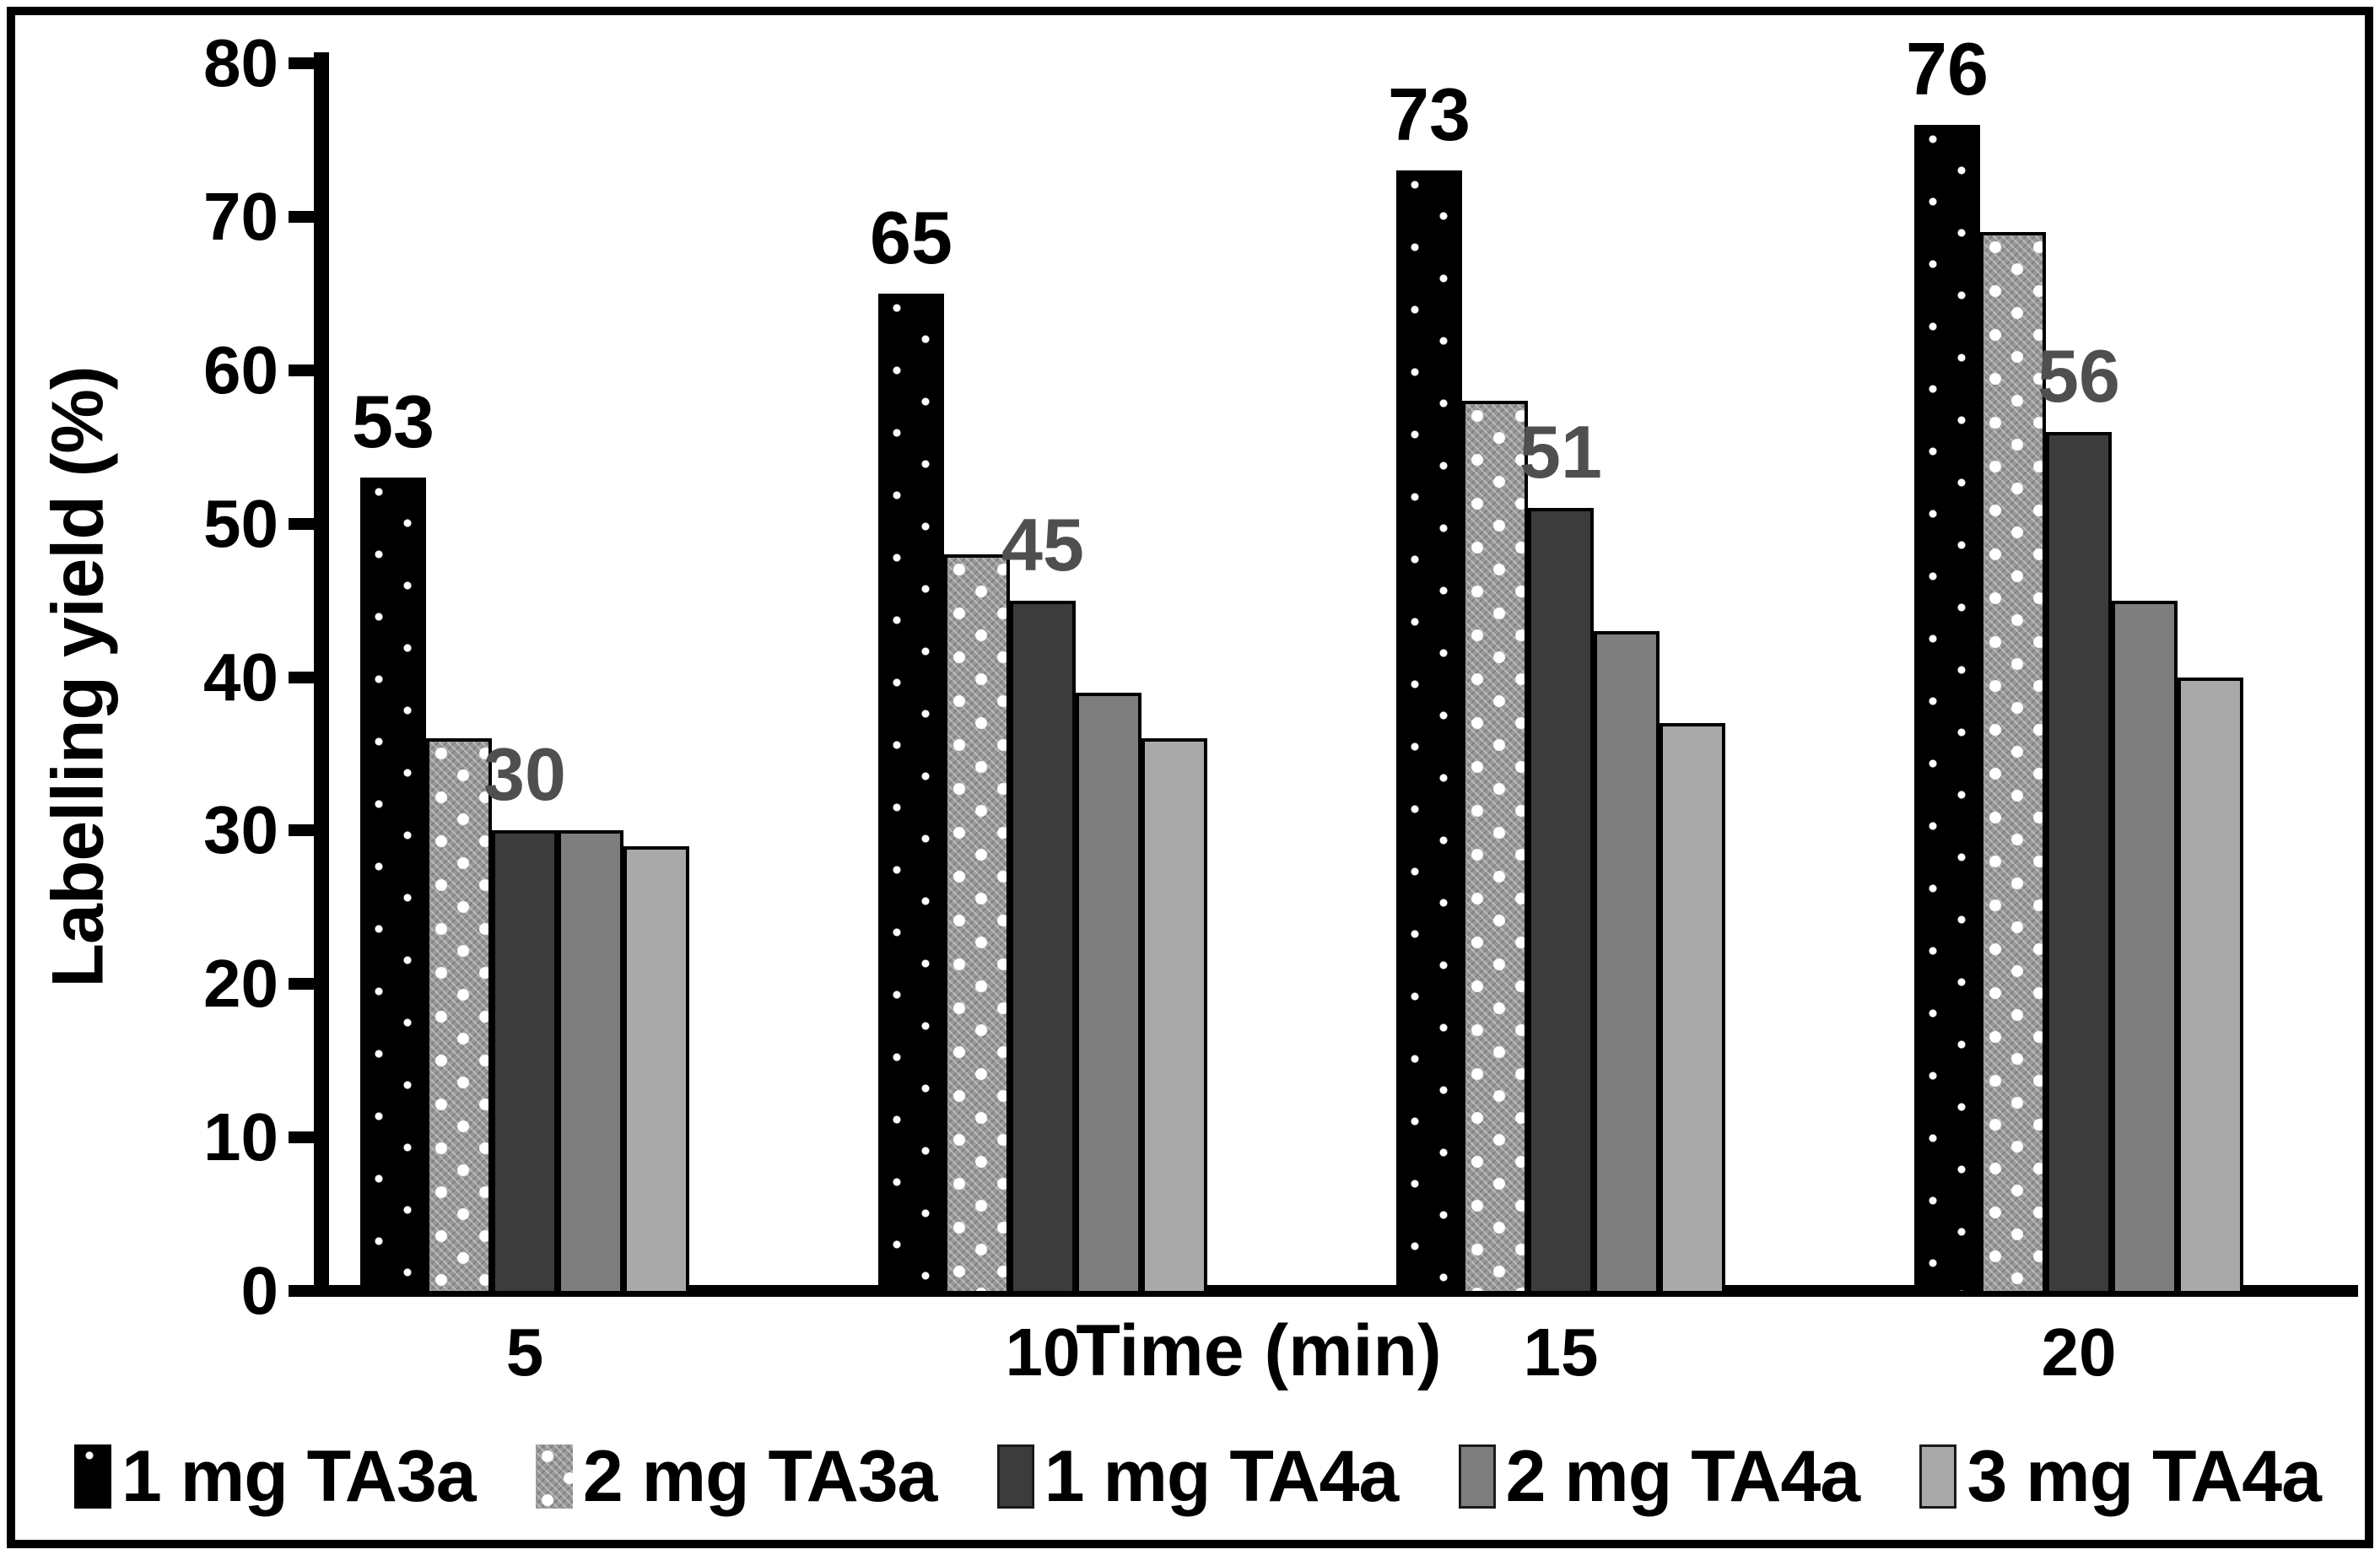  I want to click on legend-label: 1 mg TA3a, so click(299, 1476).